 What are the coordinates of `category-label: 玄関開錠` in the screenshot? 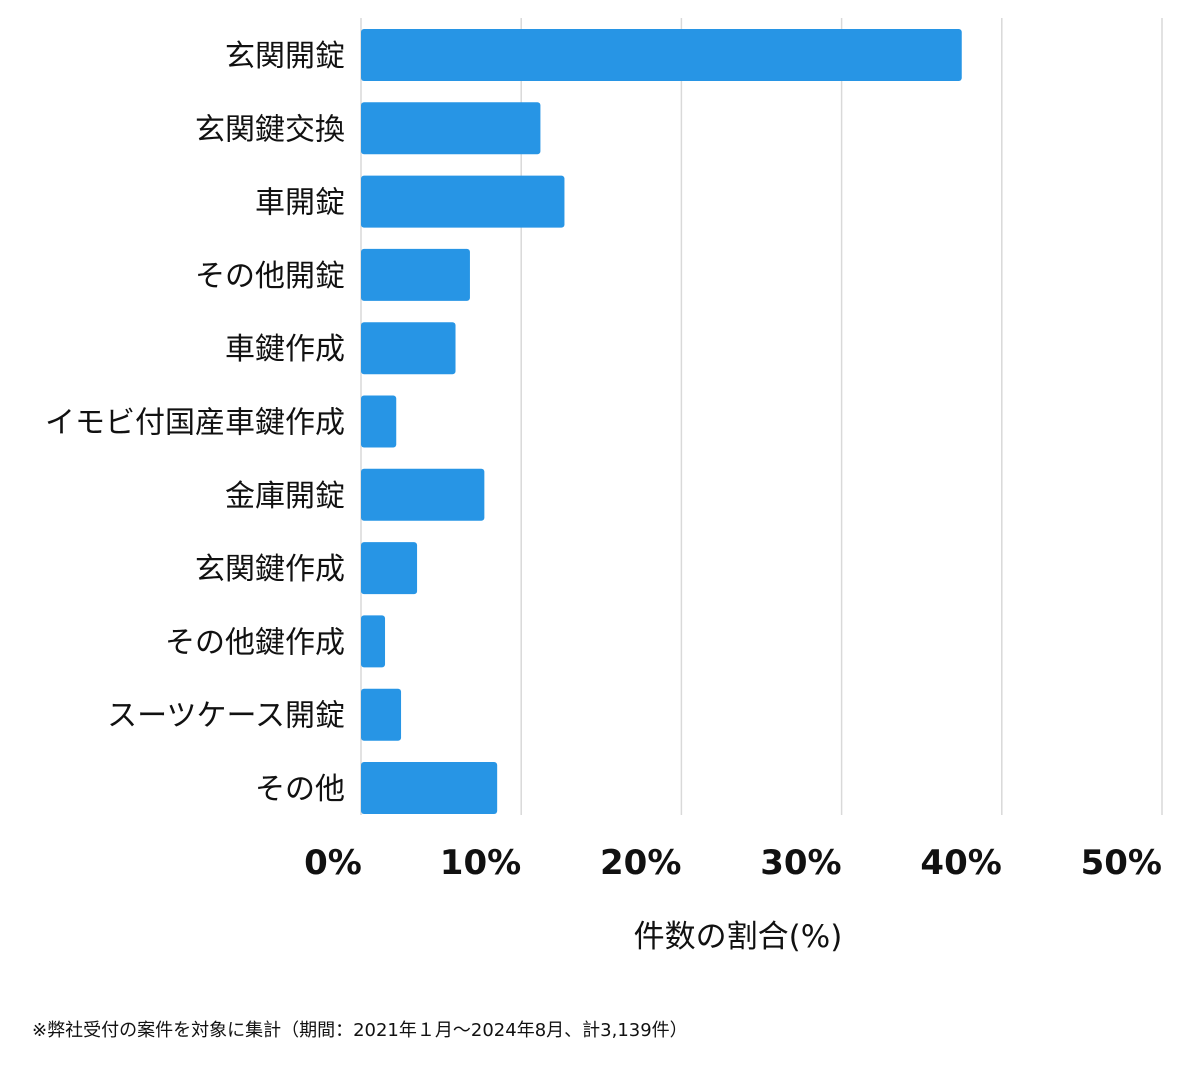 It's located at (285, 56).